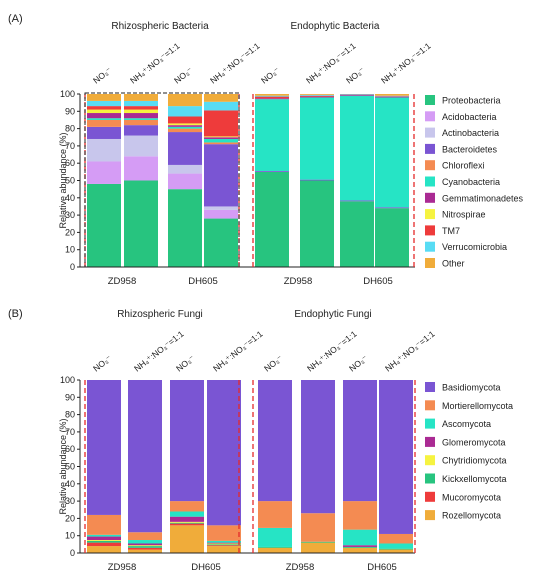  I want to click on legend-label: Chytridiomycota, so click(474, 461).